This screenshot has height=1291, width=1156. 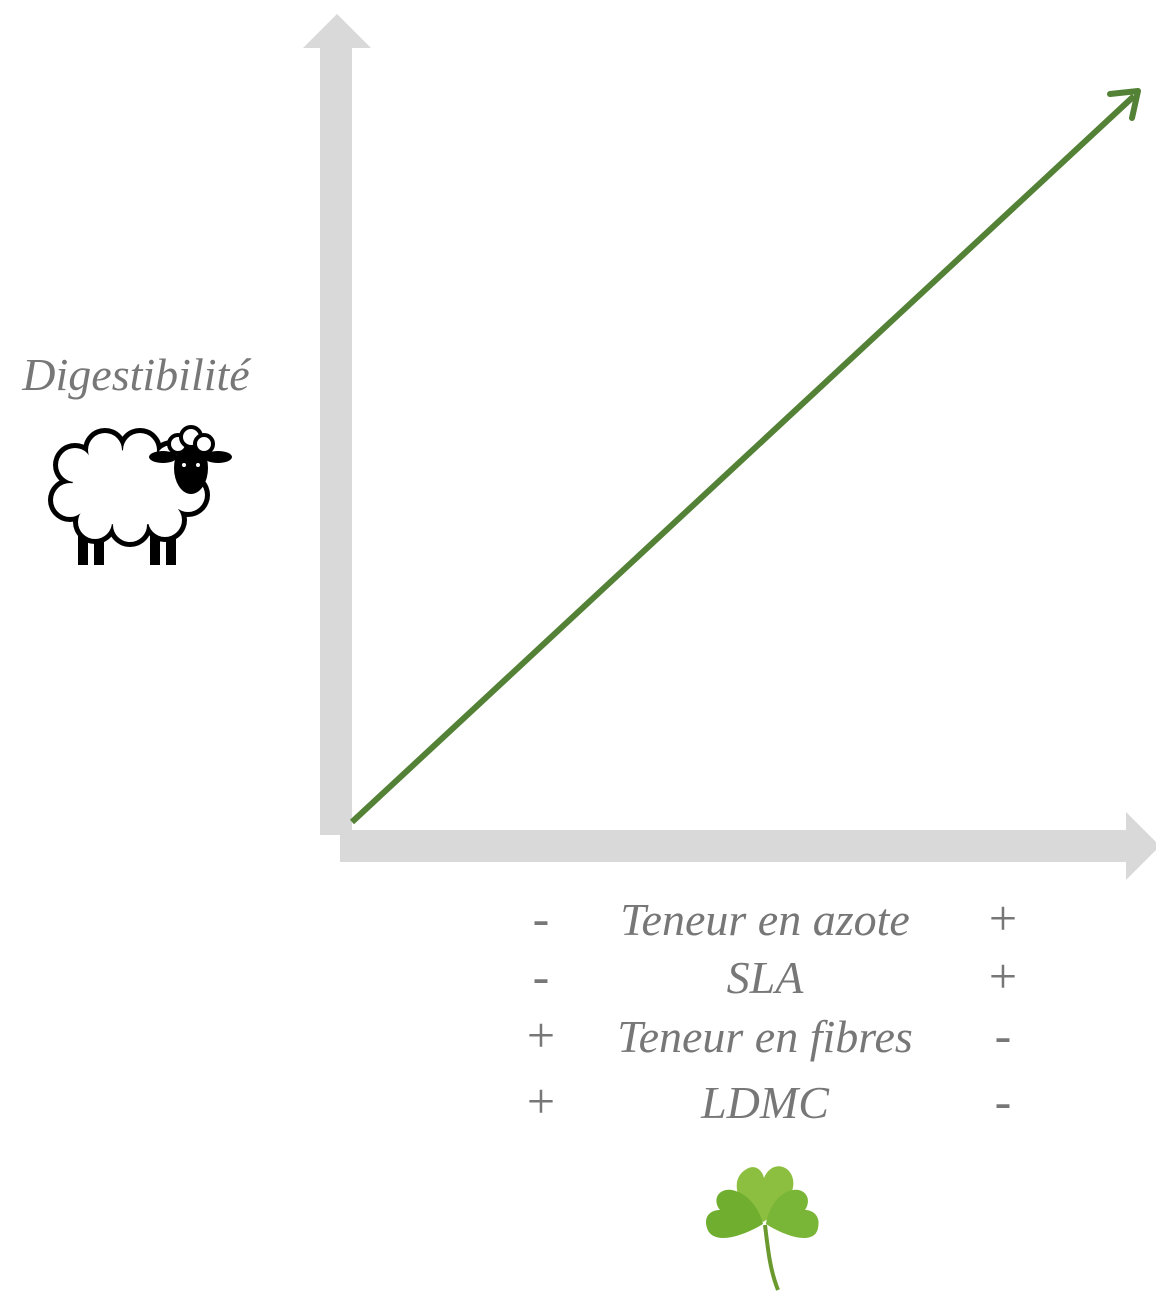 I want to click on y-axis-label: Digestibilité, so click(x=136, y=374).